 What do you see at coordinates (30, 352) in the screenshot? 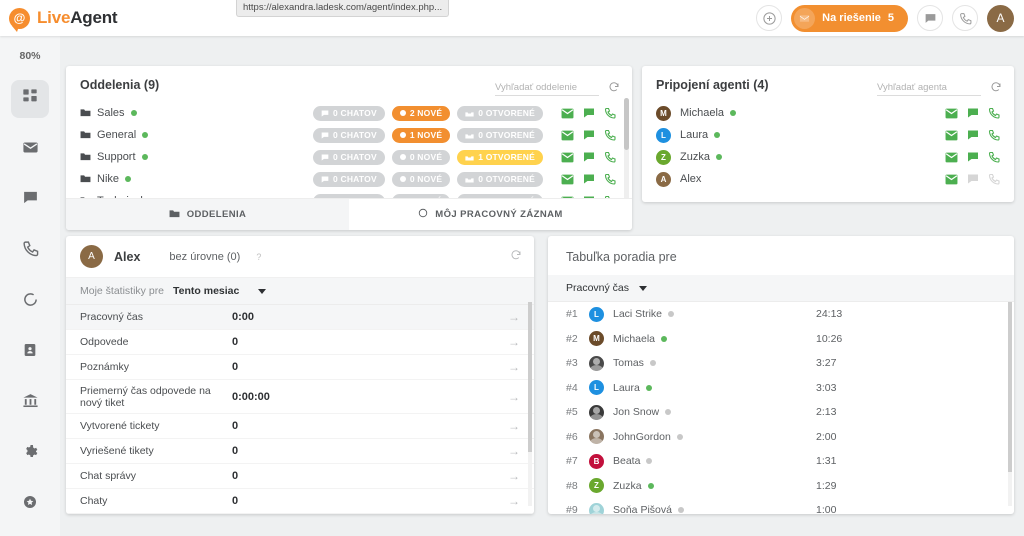
I see `sidebar-item-contacts` at bounding box center [30, 352].